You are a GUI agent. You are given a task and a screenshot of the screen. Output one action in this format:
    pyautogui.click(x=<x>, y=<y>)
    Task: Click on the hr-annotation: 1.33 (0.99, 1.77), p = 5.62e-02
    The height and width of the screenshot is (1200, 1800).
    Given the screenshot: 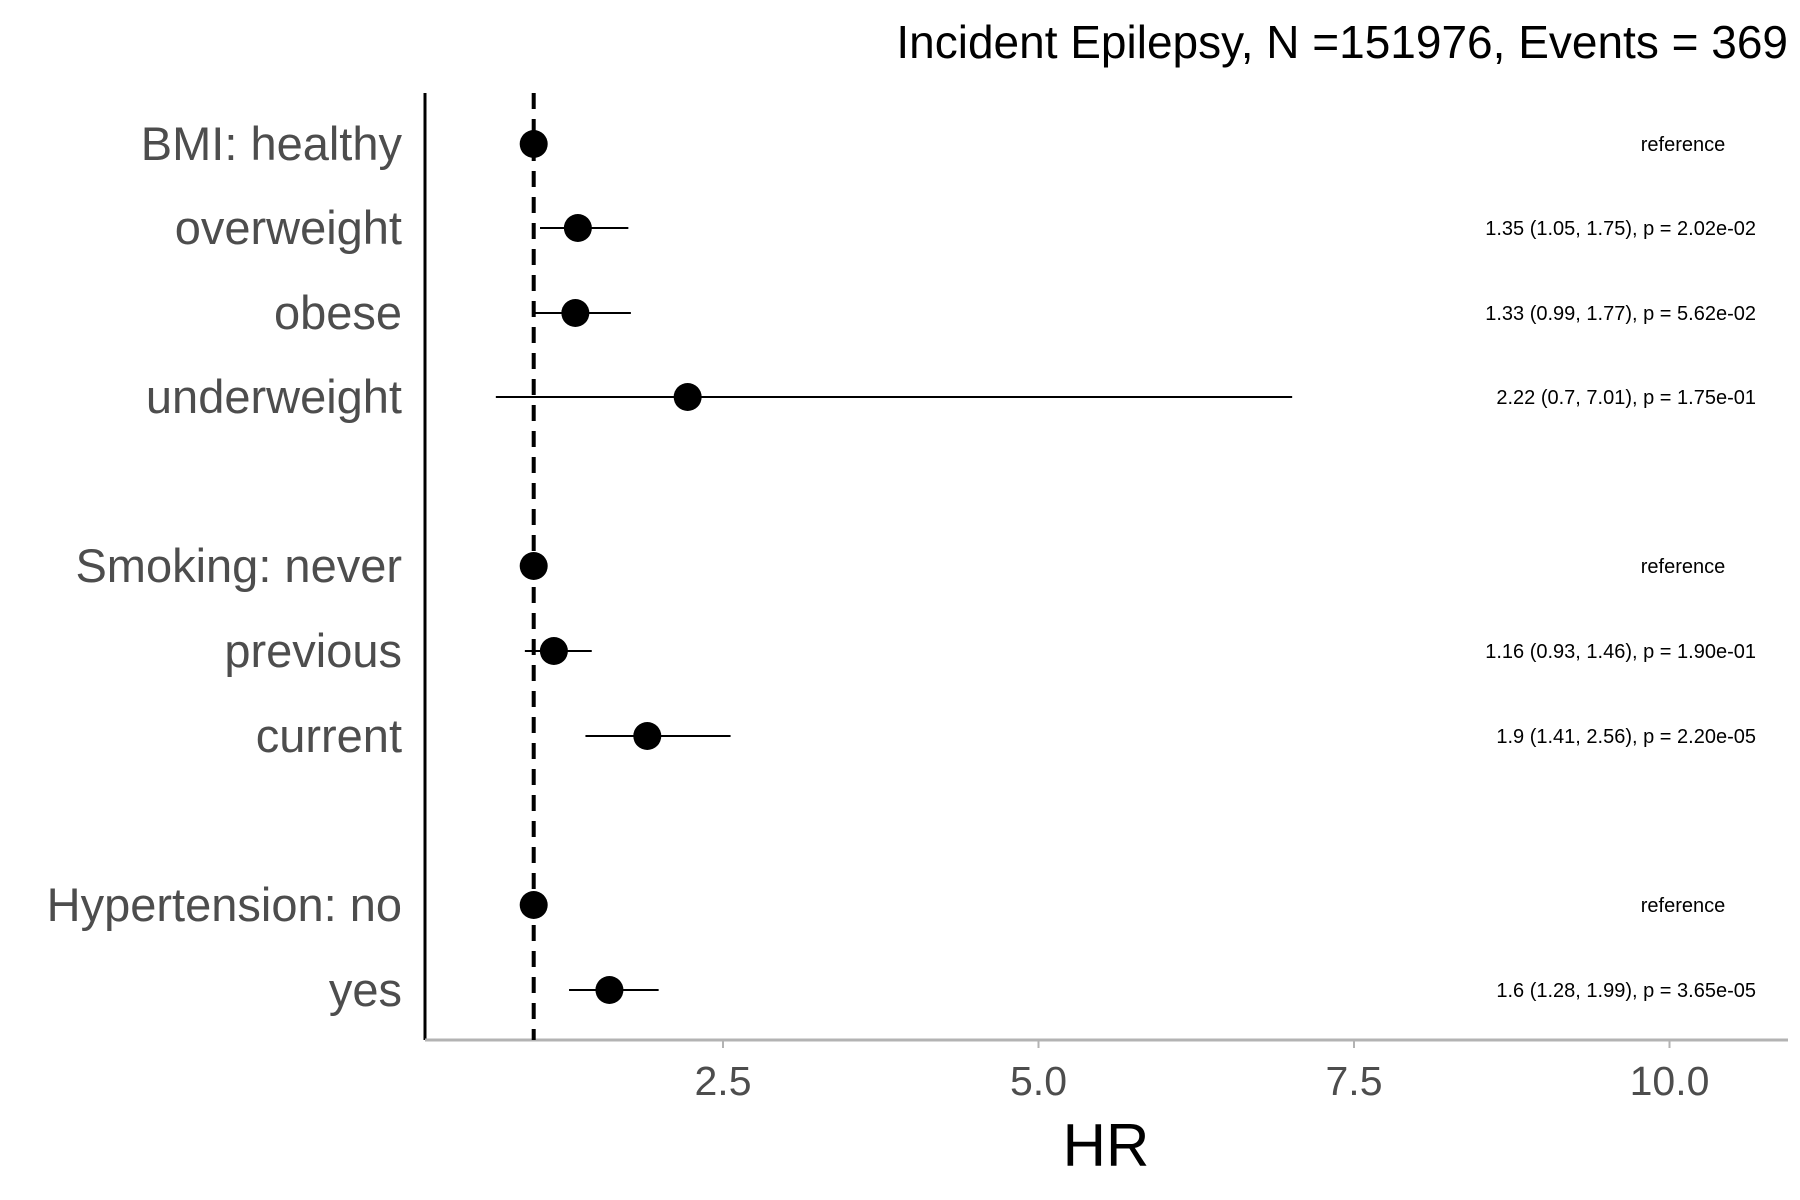 What is the action you would take?
    pyautogui.click(x=1620, y=314)
    